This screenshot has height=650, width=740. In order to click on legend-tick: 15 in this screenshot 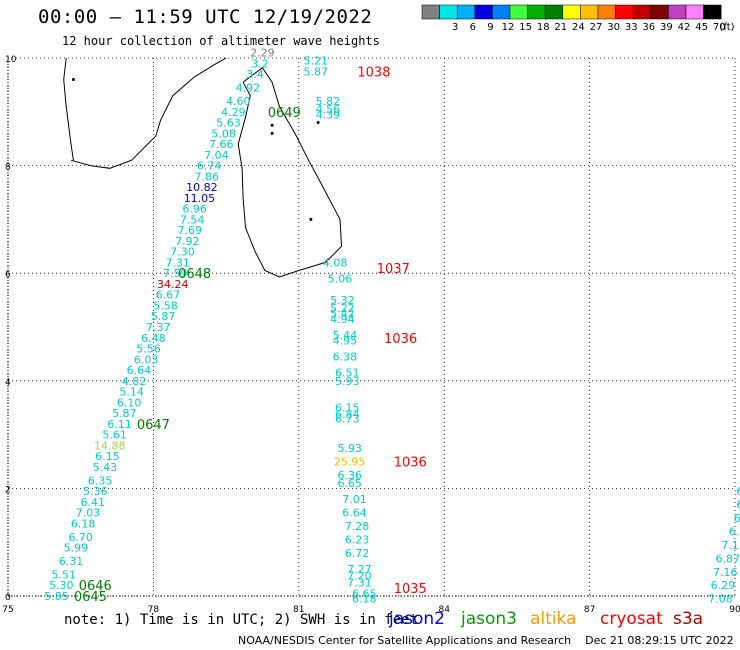, I will do `click(525, 27)`.